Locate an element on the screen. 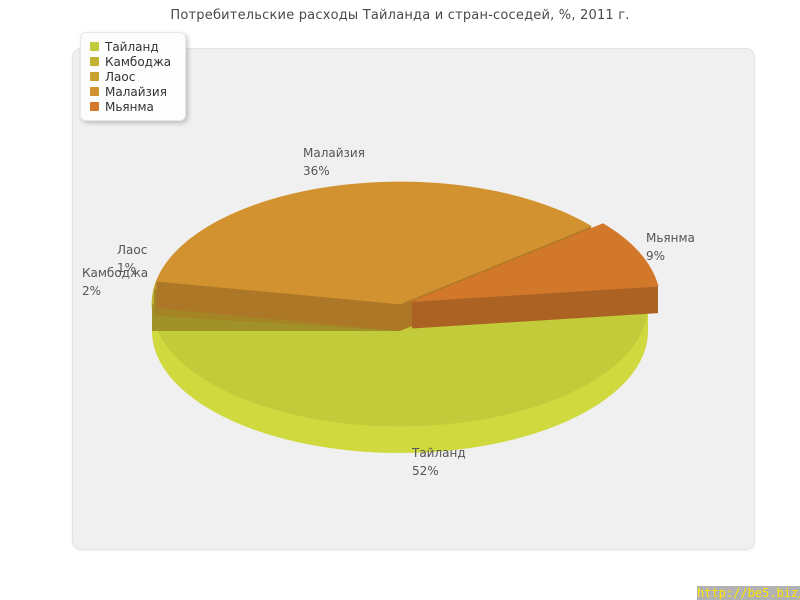 This screenshot has height=600, width=800. legend-item-thailand: Тайланд is located at coordinates (130, 46).